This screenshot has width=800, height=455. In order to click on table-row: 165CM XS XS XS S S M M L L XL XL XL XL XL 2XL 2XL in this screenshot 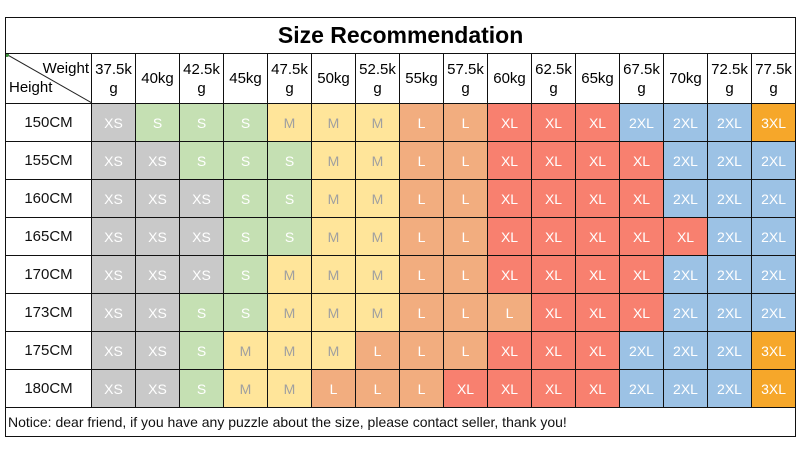, I will do `click(401, 236)`.